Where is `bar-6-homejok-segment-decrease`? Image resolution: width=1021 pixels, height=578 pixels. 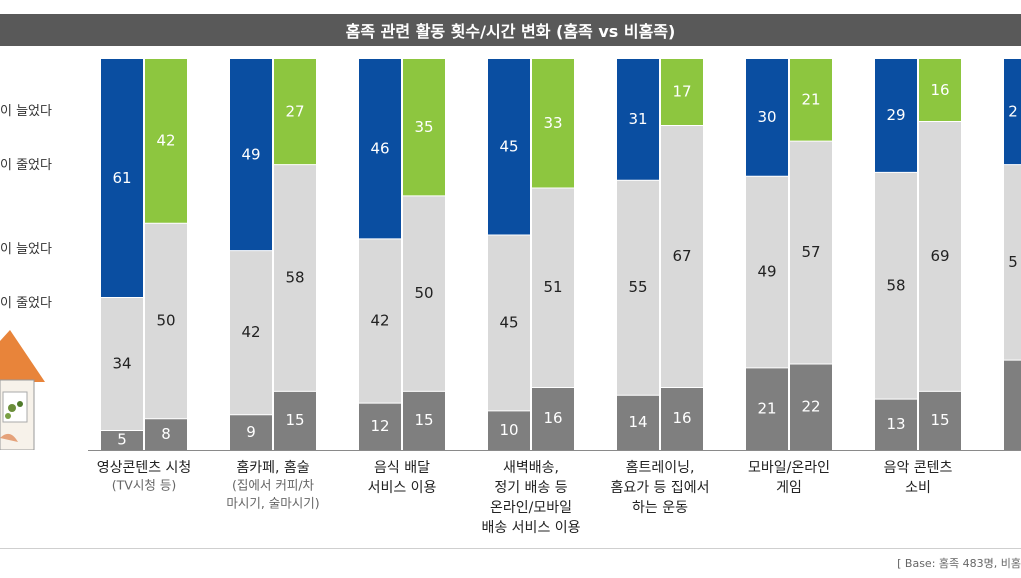 bar-6-homejok-segment-decrease is located at coordinates (767, 408).